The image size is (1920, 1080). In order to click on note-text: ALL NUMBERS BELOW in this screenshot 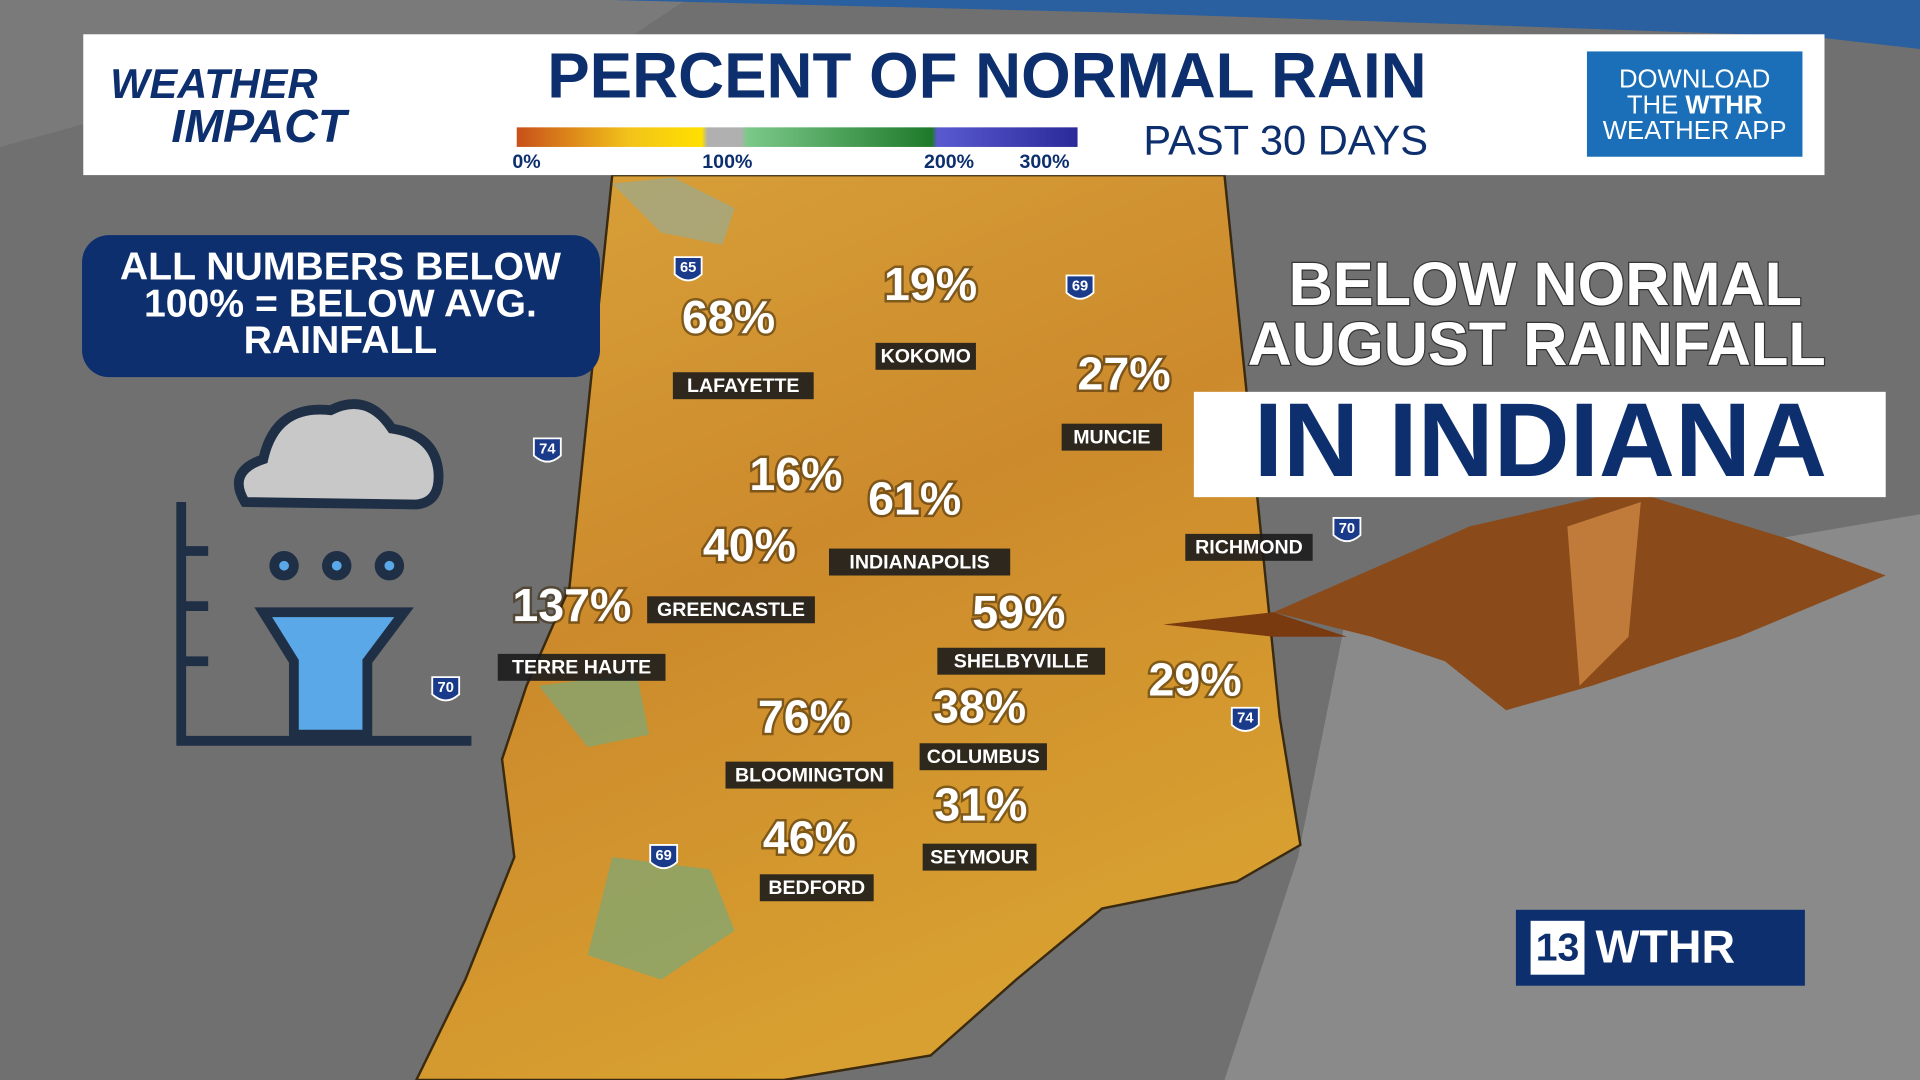, I will do `click(340, 267)`.